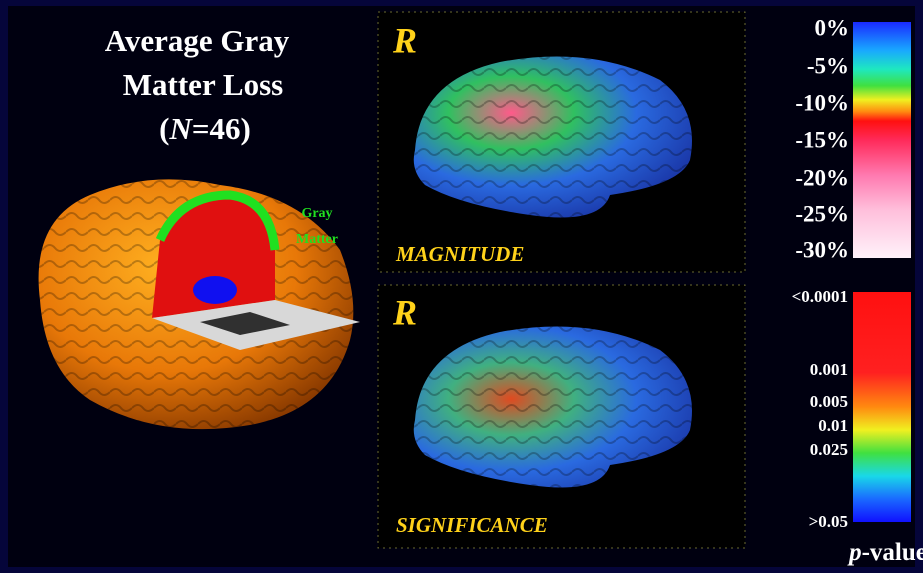 The height and width of the screenshot is (573, 923). Describe the element at coordinates (829, 449) in the screenshot. I see `p-value-label: 0.025` at that location.